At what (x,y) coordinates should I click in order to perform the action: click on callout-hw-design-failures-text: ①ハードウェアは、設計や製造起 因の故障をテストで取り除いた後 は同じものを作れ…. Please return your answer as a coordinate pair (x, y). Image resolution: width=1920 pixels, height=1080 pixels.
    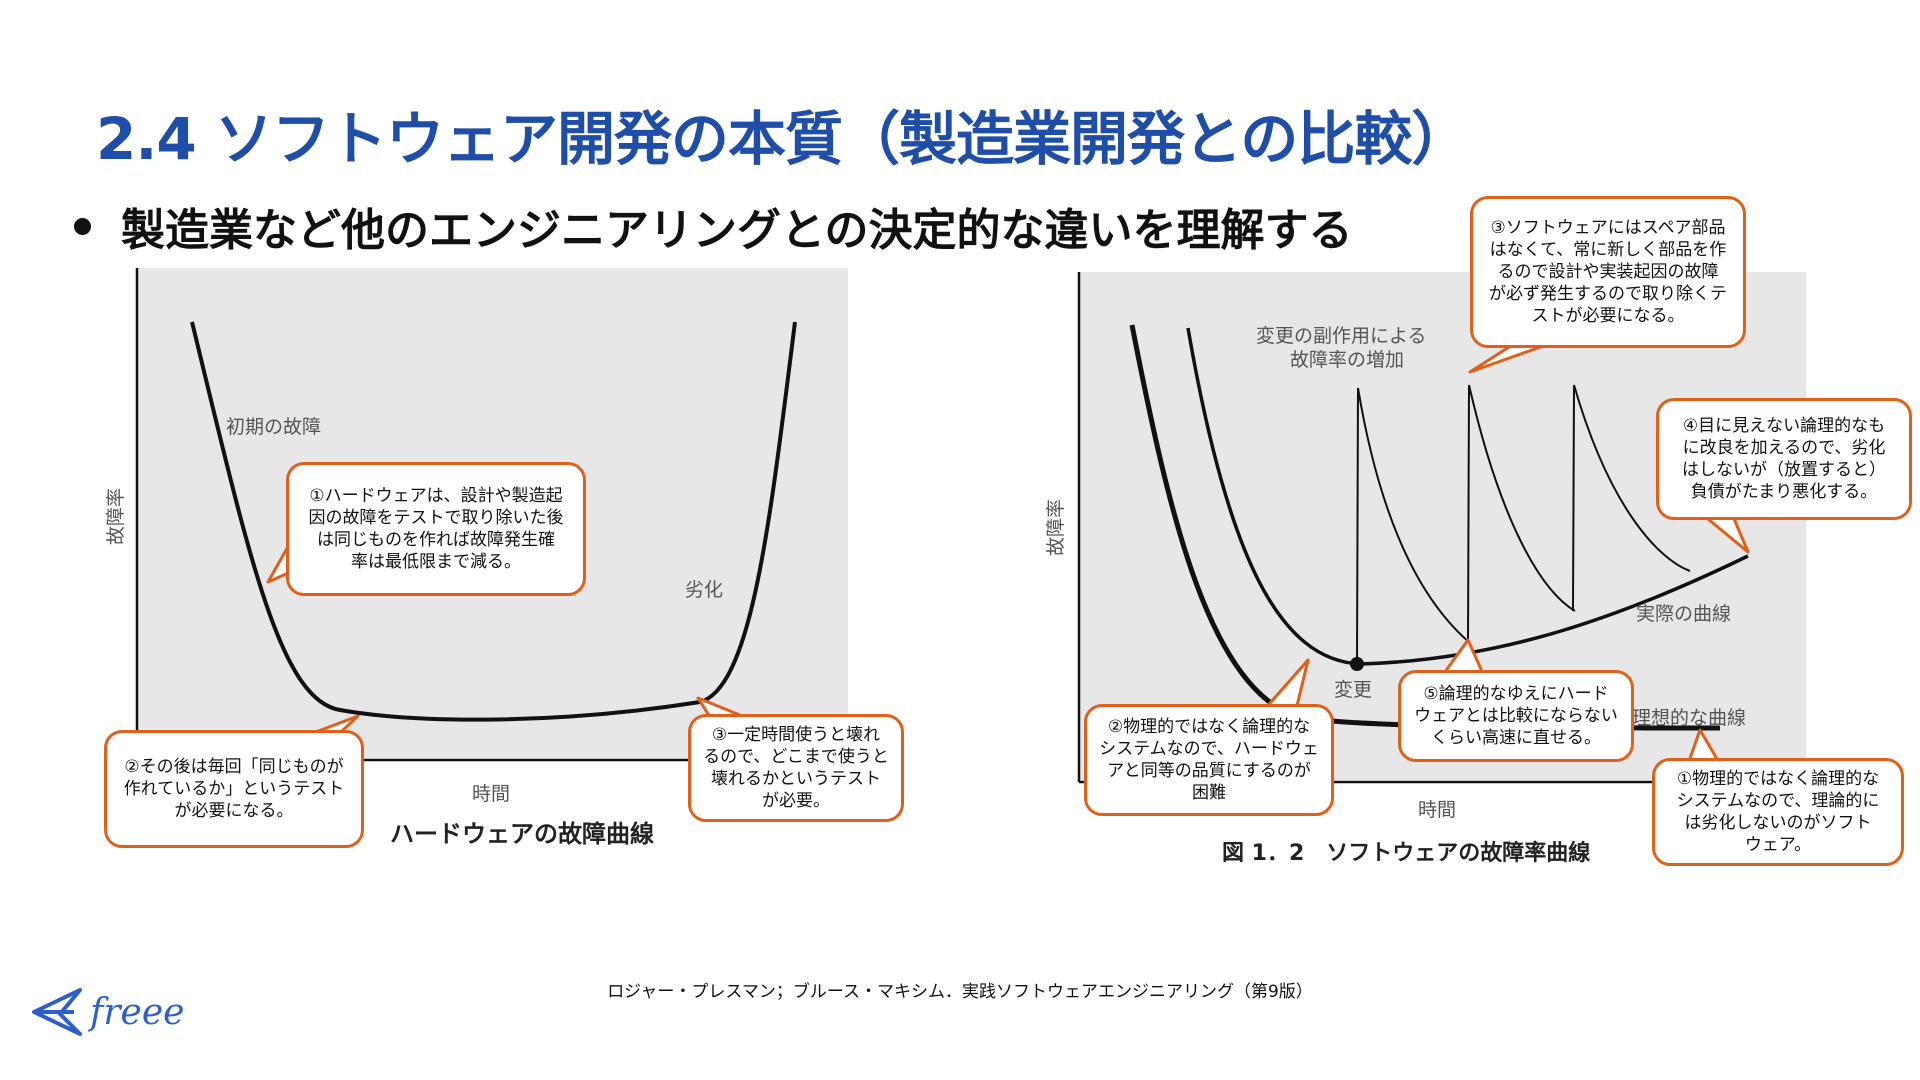
    Looking at the image, I should click on (436, 529).